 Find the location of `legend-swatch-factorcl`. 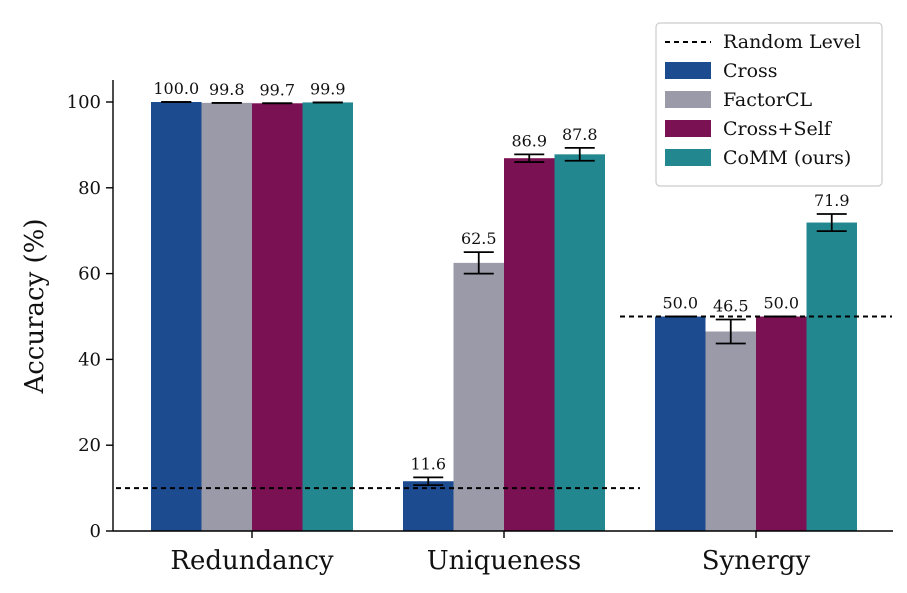

legend-swatch-factorcl is located at coordinates (688, 99).